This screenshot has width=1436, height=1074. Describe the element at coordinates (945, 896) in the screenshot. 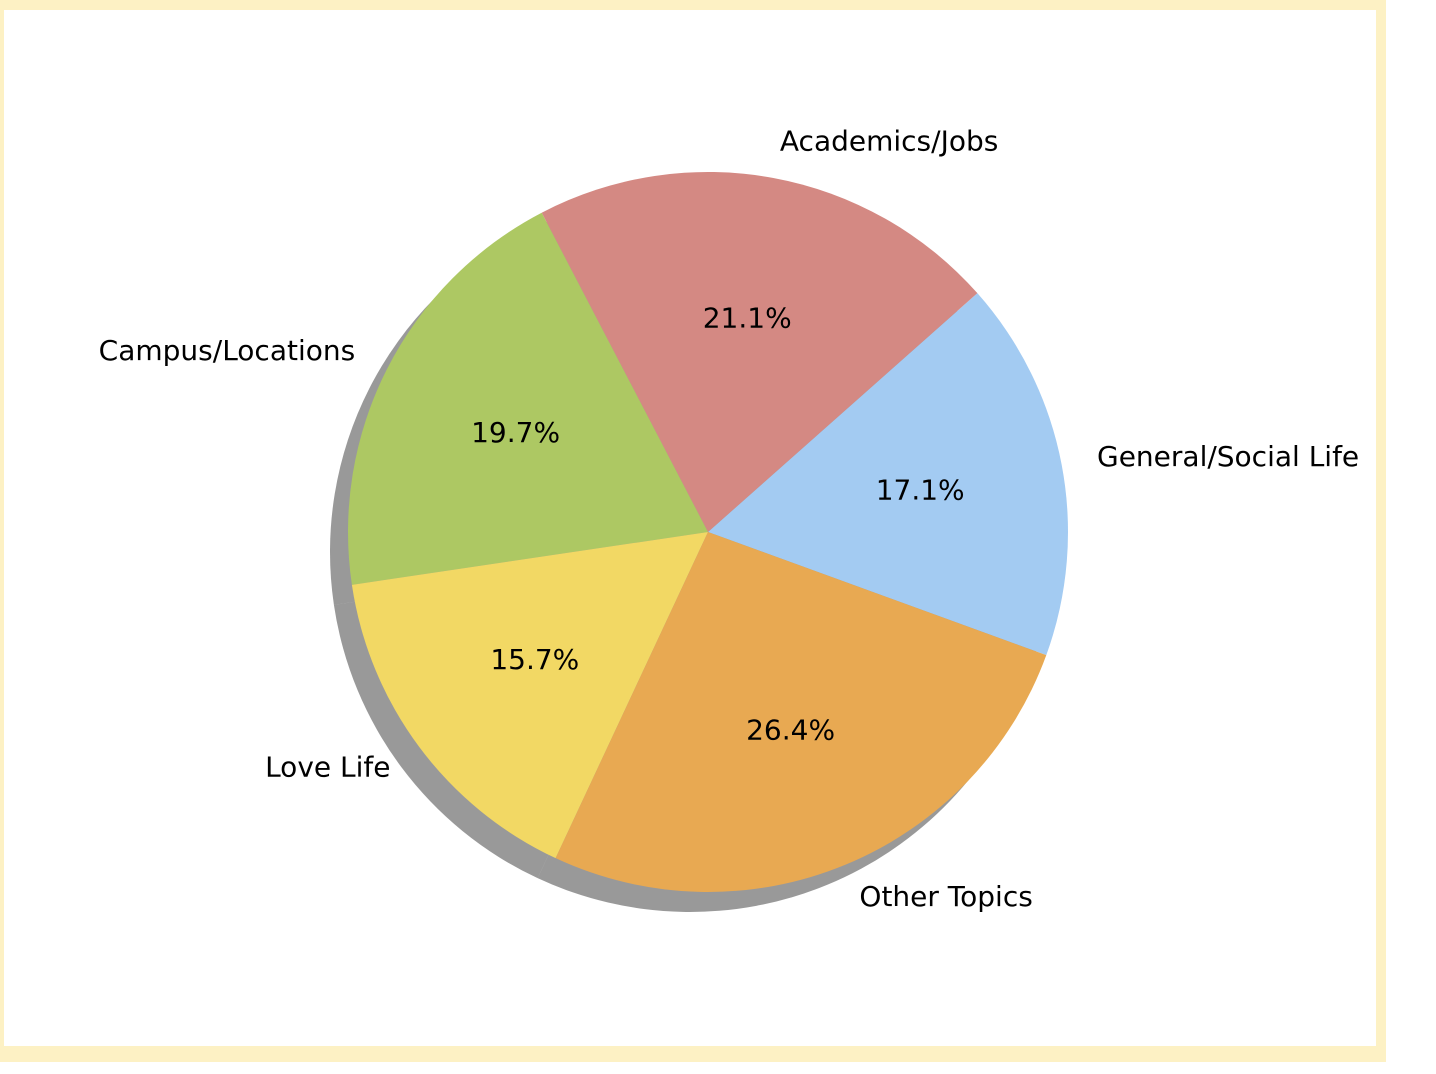

I see `label-other-topics: Other Topics` at that location.